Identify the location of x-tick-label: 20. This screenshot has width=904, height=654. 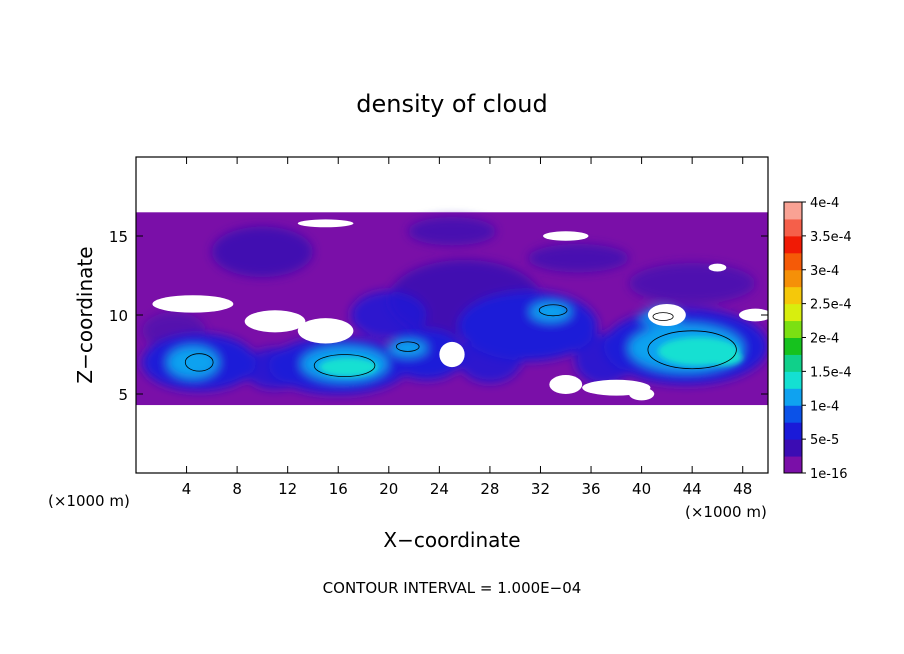
(388, 489).